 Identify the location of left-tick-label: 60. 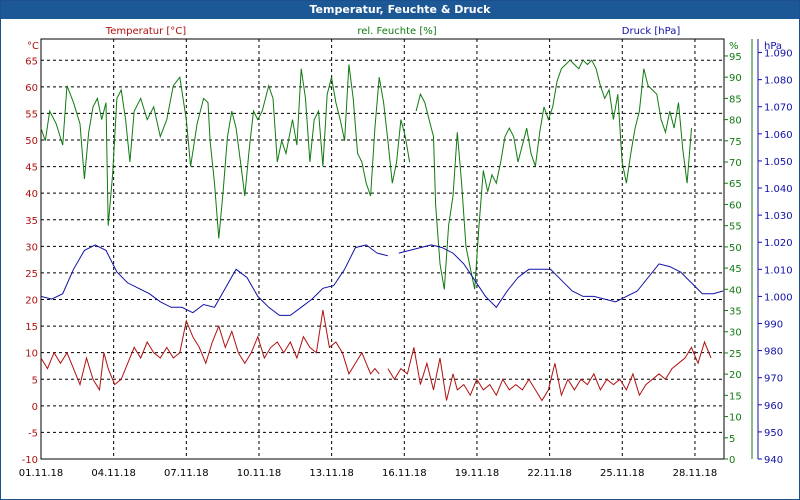
(31, 88).